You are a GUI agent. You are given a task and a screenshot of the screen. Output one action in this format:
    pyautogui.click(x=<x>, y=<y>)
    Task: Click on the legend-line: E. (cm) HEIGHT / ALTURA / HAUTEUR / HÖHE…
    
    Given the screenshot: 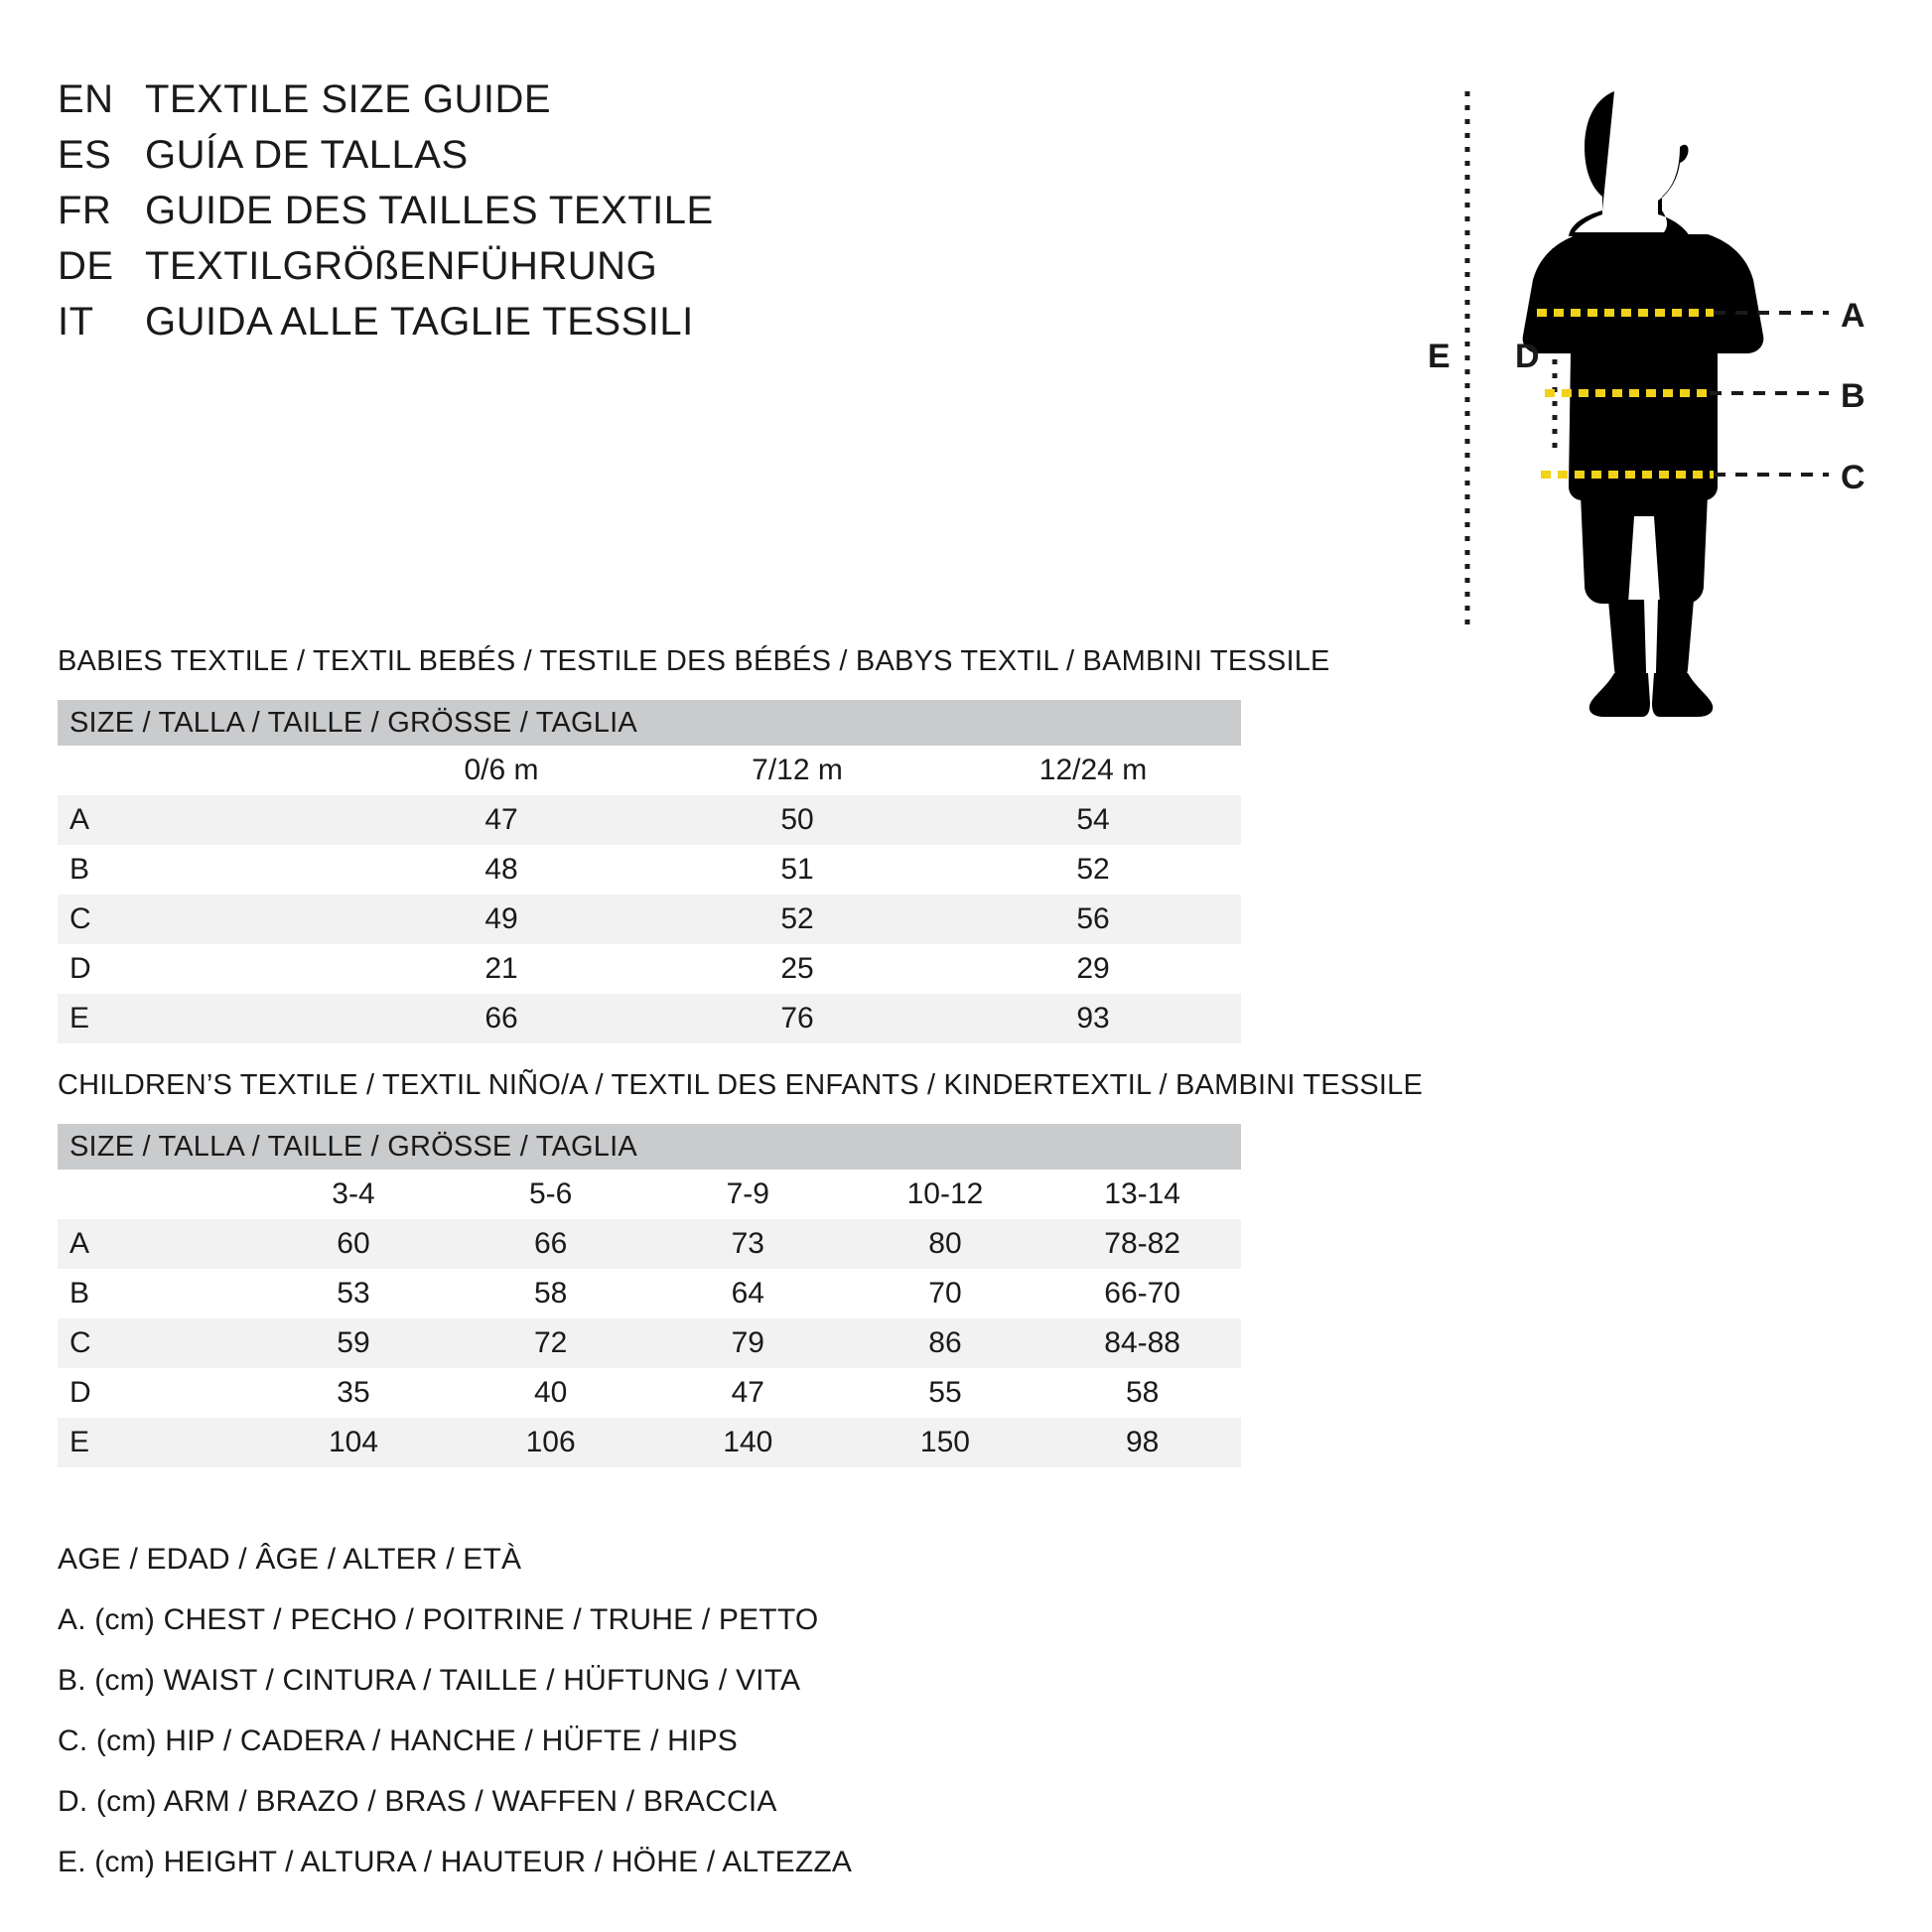 What is the action you would take?
    pyautogui.click(x=456, y=1862)
    